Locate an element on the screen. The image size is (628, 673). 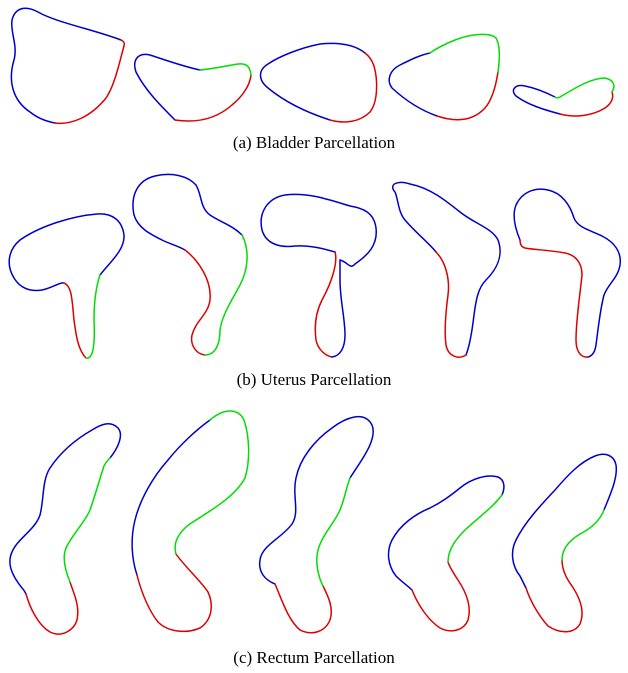
uterus-caption: (b) Uterus Parcellation is located at coordinates (314, 379).